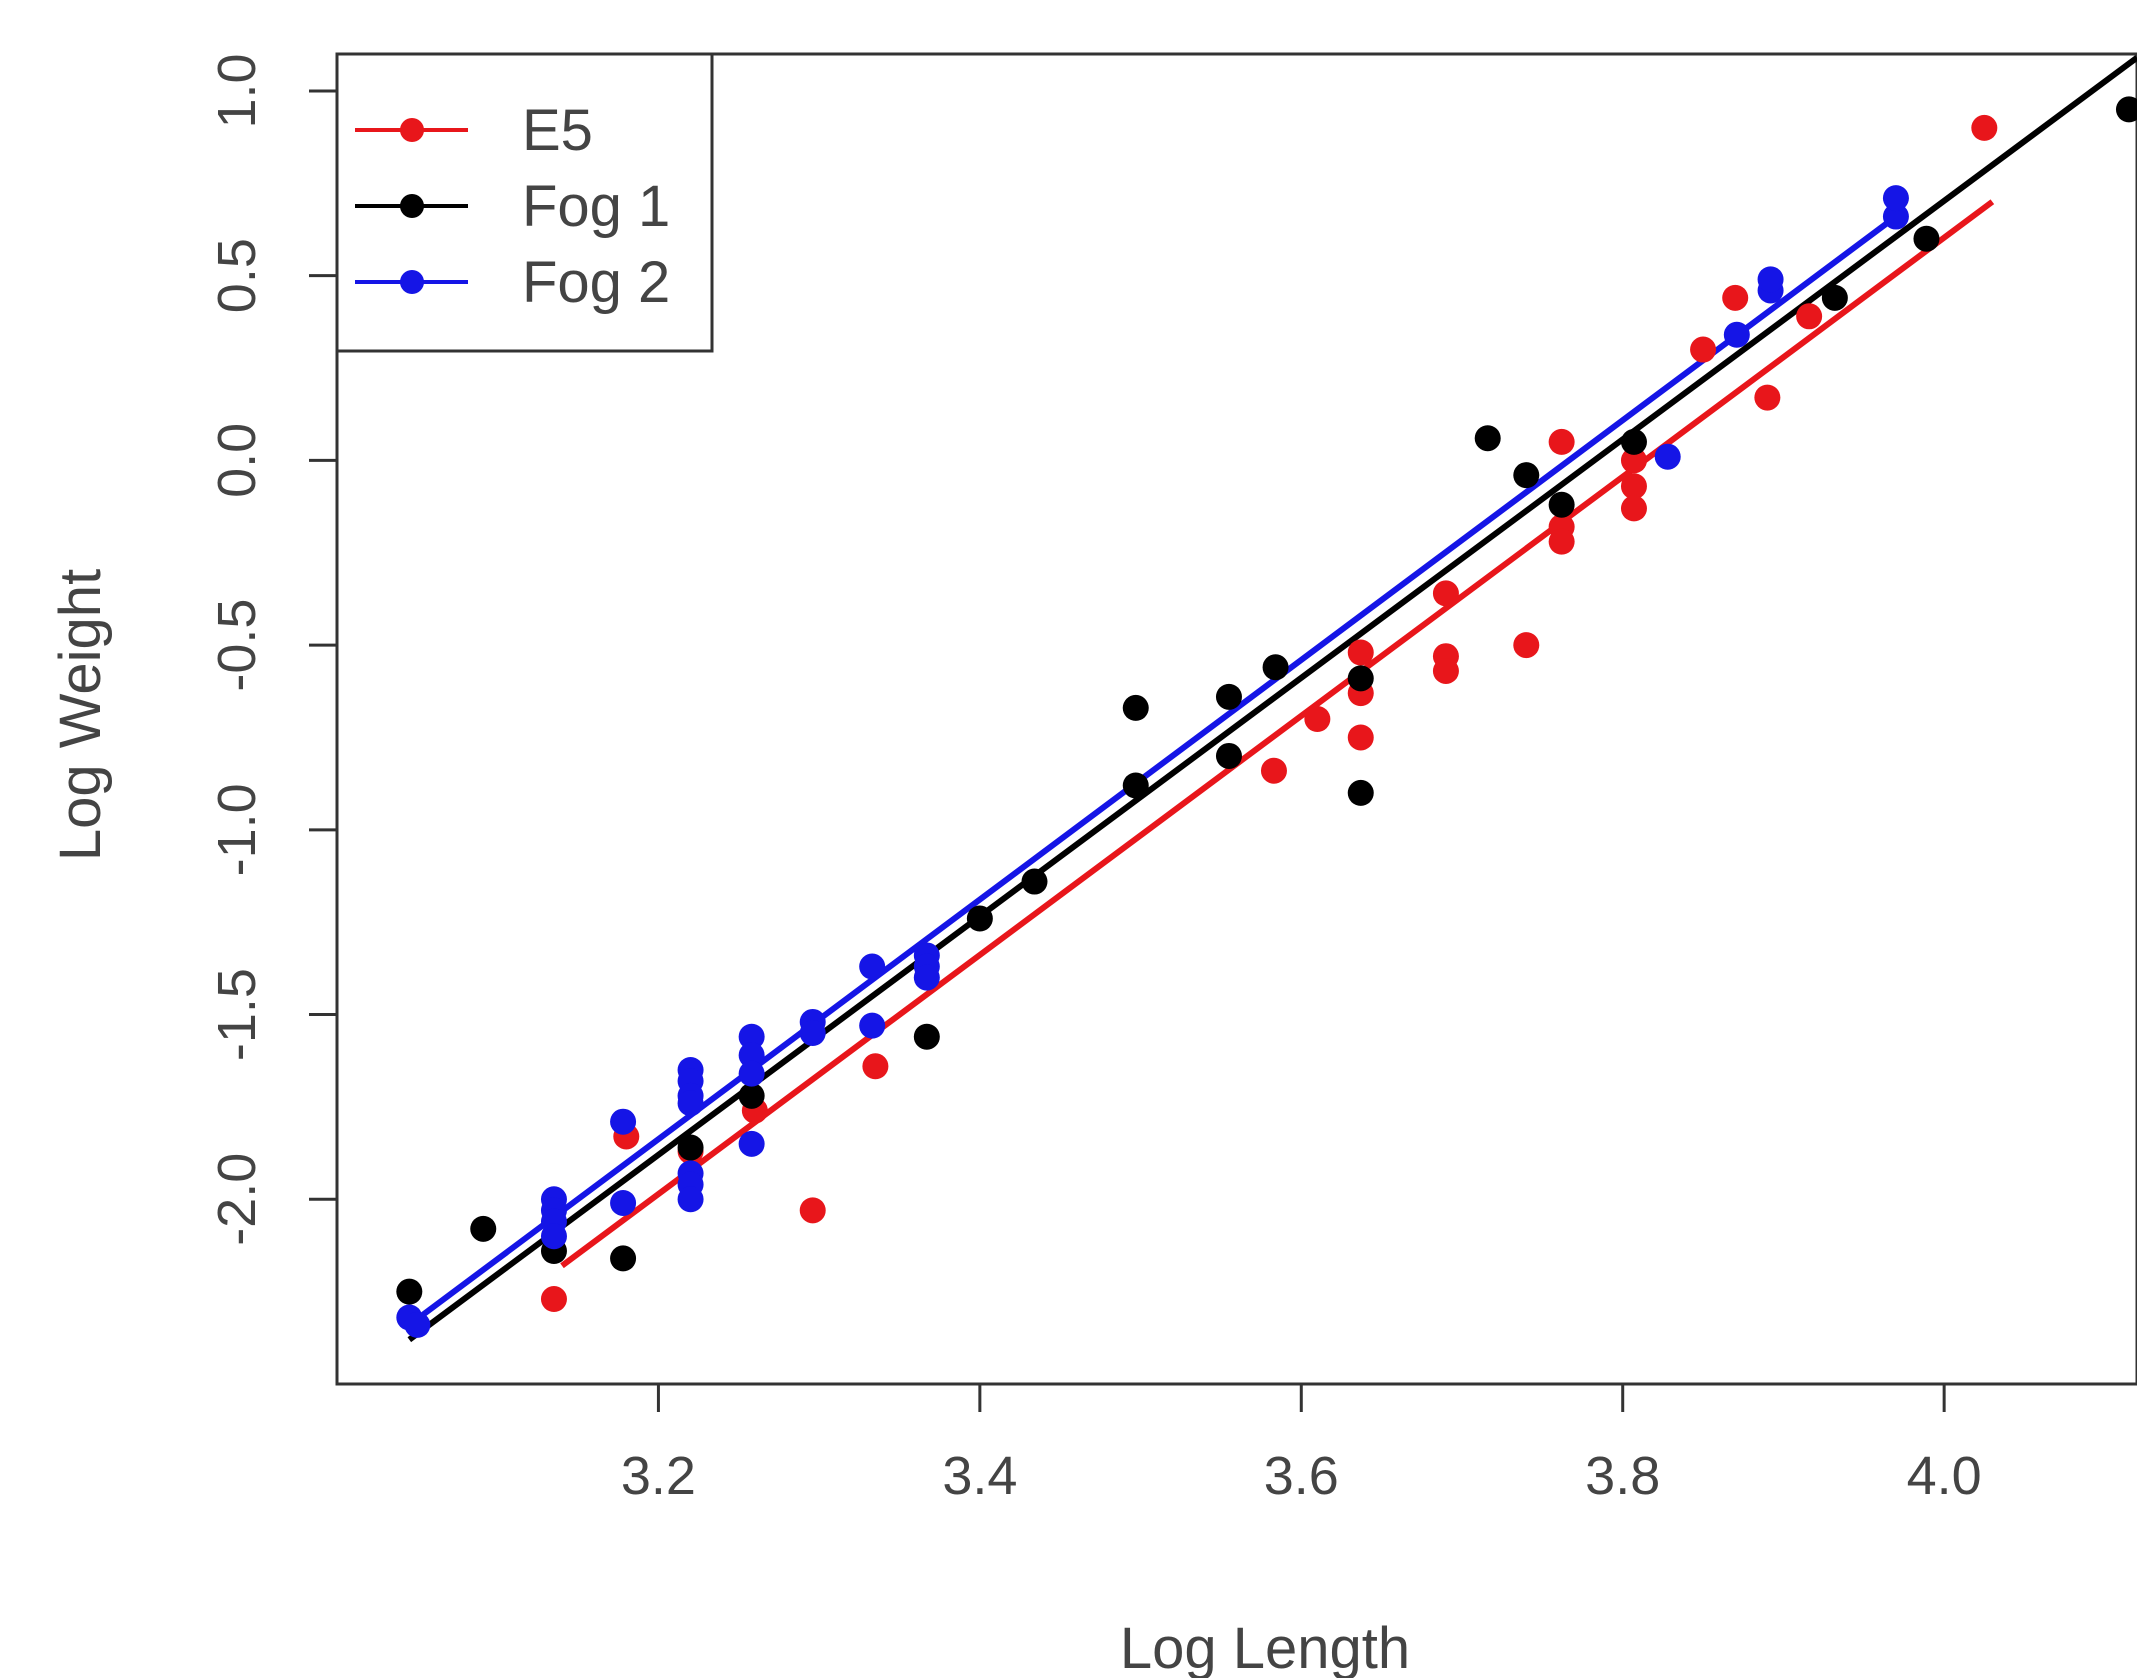 This screenshot has width=2137, height=1678. I want to click on y-tick-label: 0.0, so click(237, 460).